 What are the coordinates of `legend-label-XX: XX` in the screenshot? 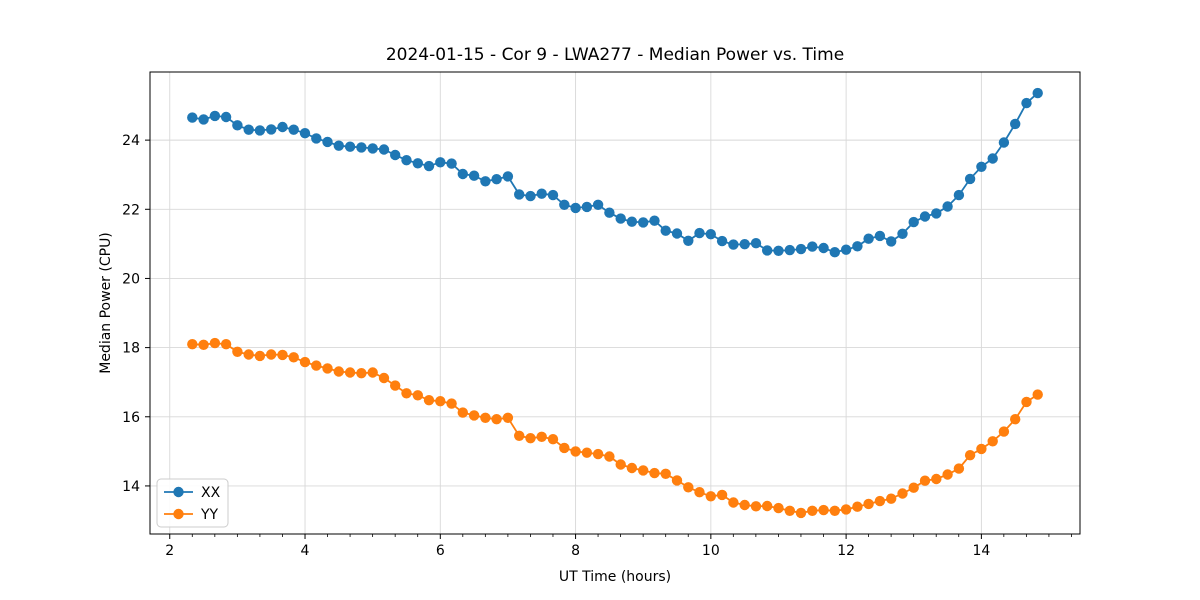 It's located at (211, 493).